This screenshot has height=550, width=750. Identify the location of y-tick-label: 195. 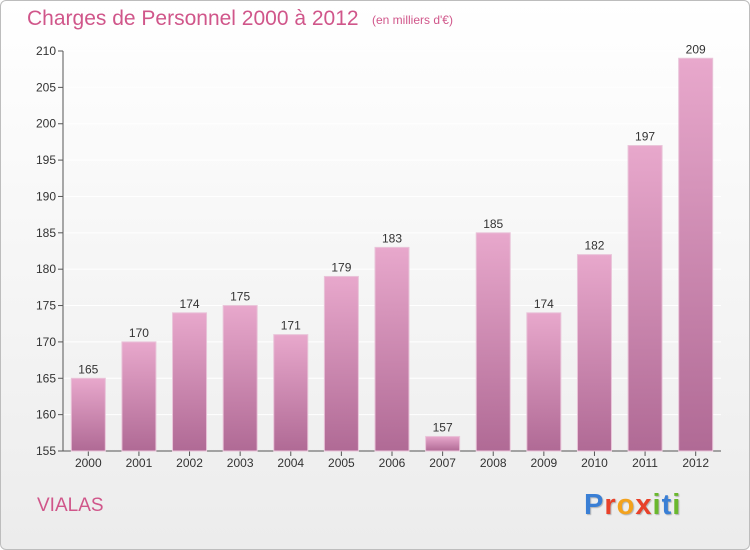
(46, 160).